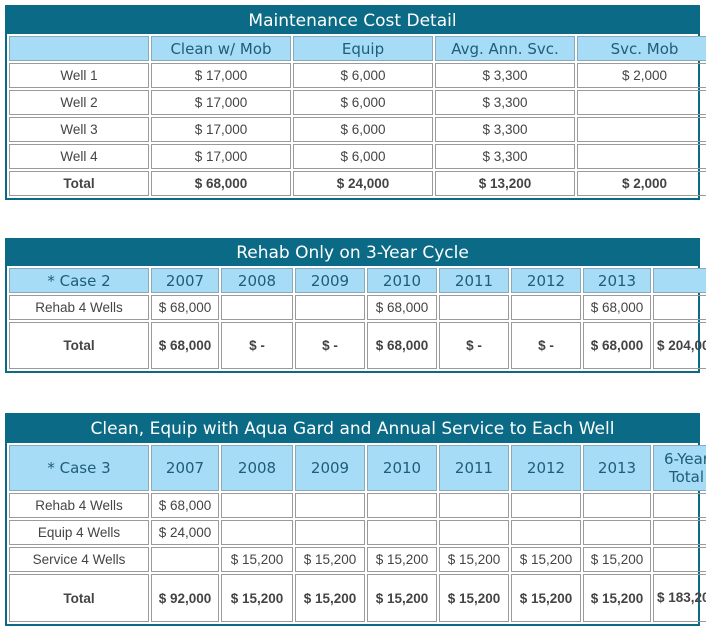  I want to click on cell: $ 183,200, so click(679, 598).